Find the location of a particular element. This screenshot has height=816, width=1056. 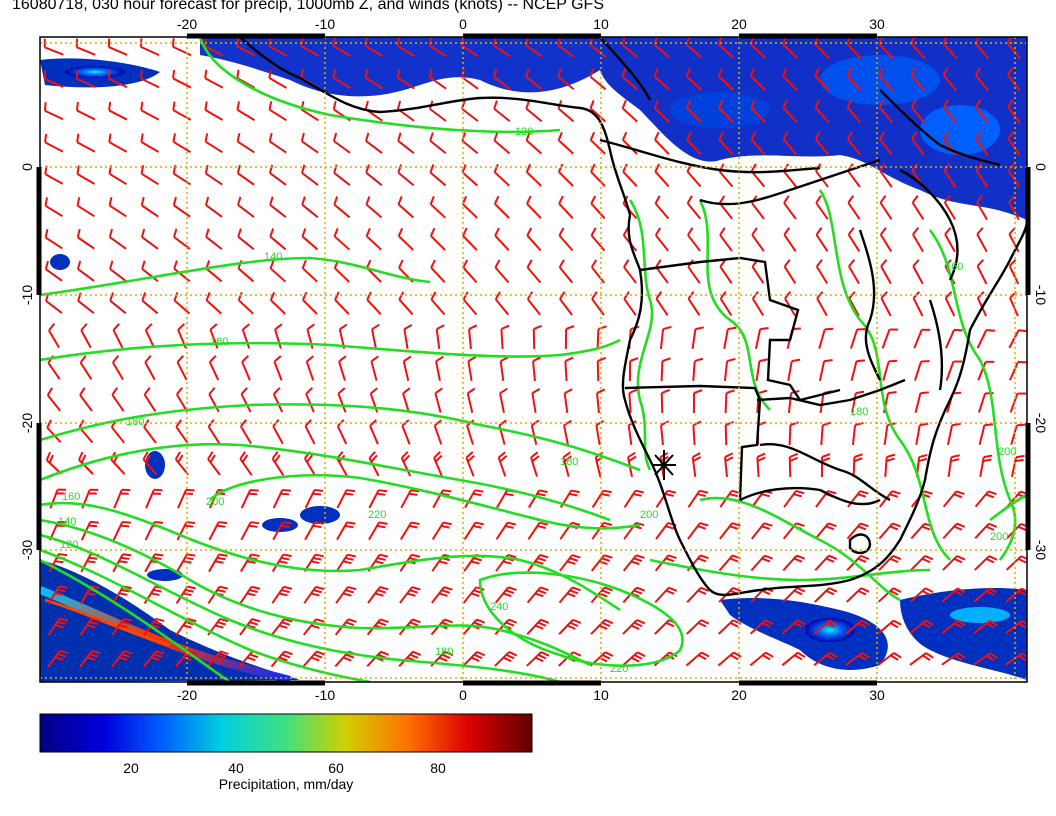

asterisk-marker-icon is located at coordinates (664, 465).